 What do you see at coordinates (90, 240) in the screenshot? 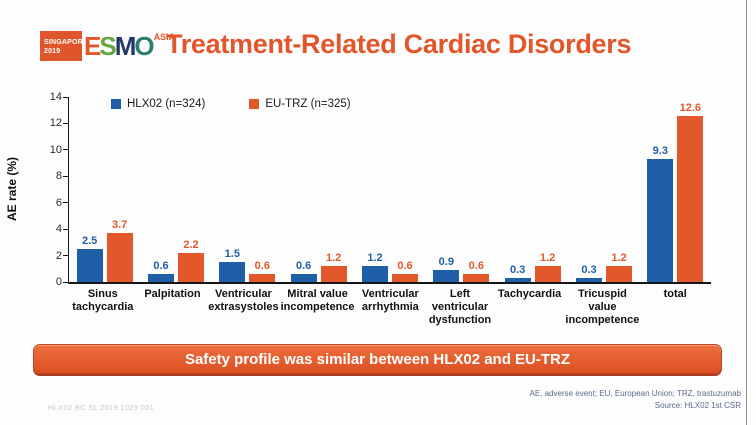
I see `bar-value-label: 2.5` at bounding box center [90, 240].